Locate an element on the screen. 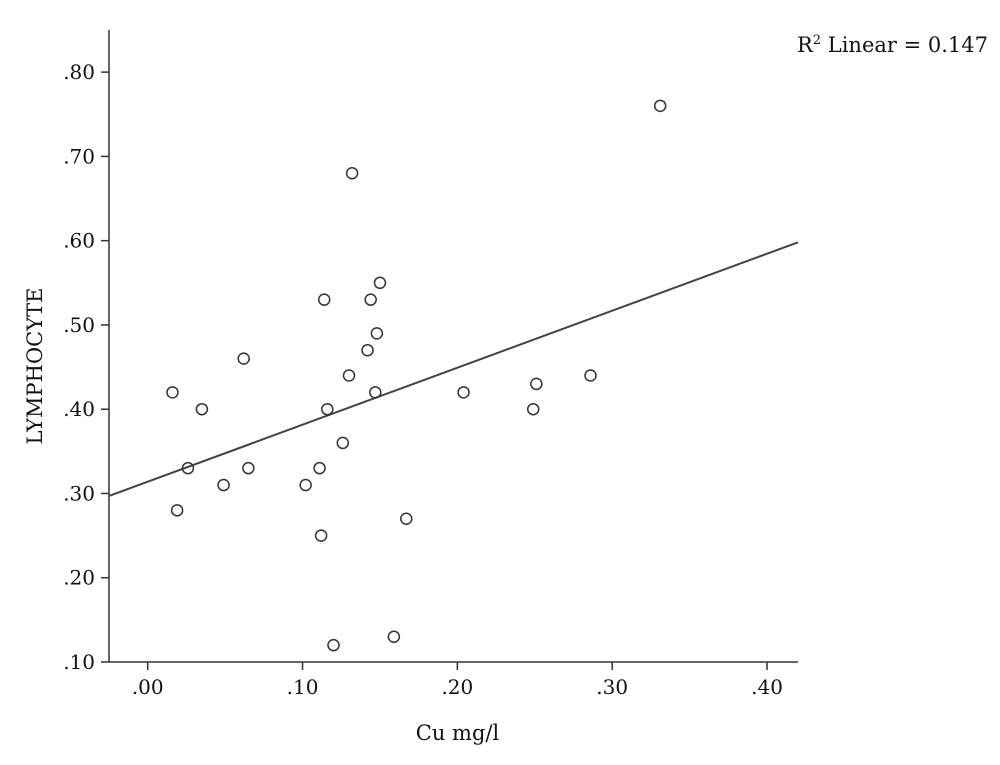 This screenshot has height=765, width=1000. x-axis-ticks: .00 .10 .20 .30 .40 is located at coordinates (457, 680).